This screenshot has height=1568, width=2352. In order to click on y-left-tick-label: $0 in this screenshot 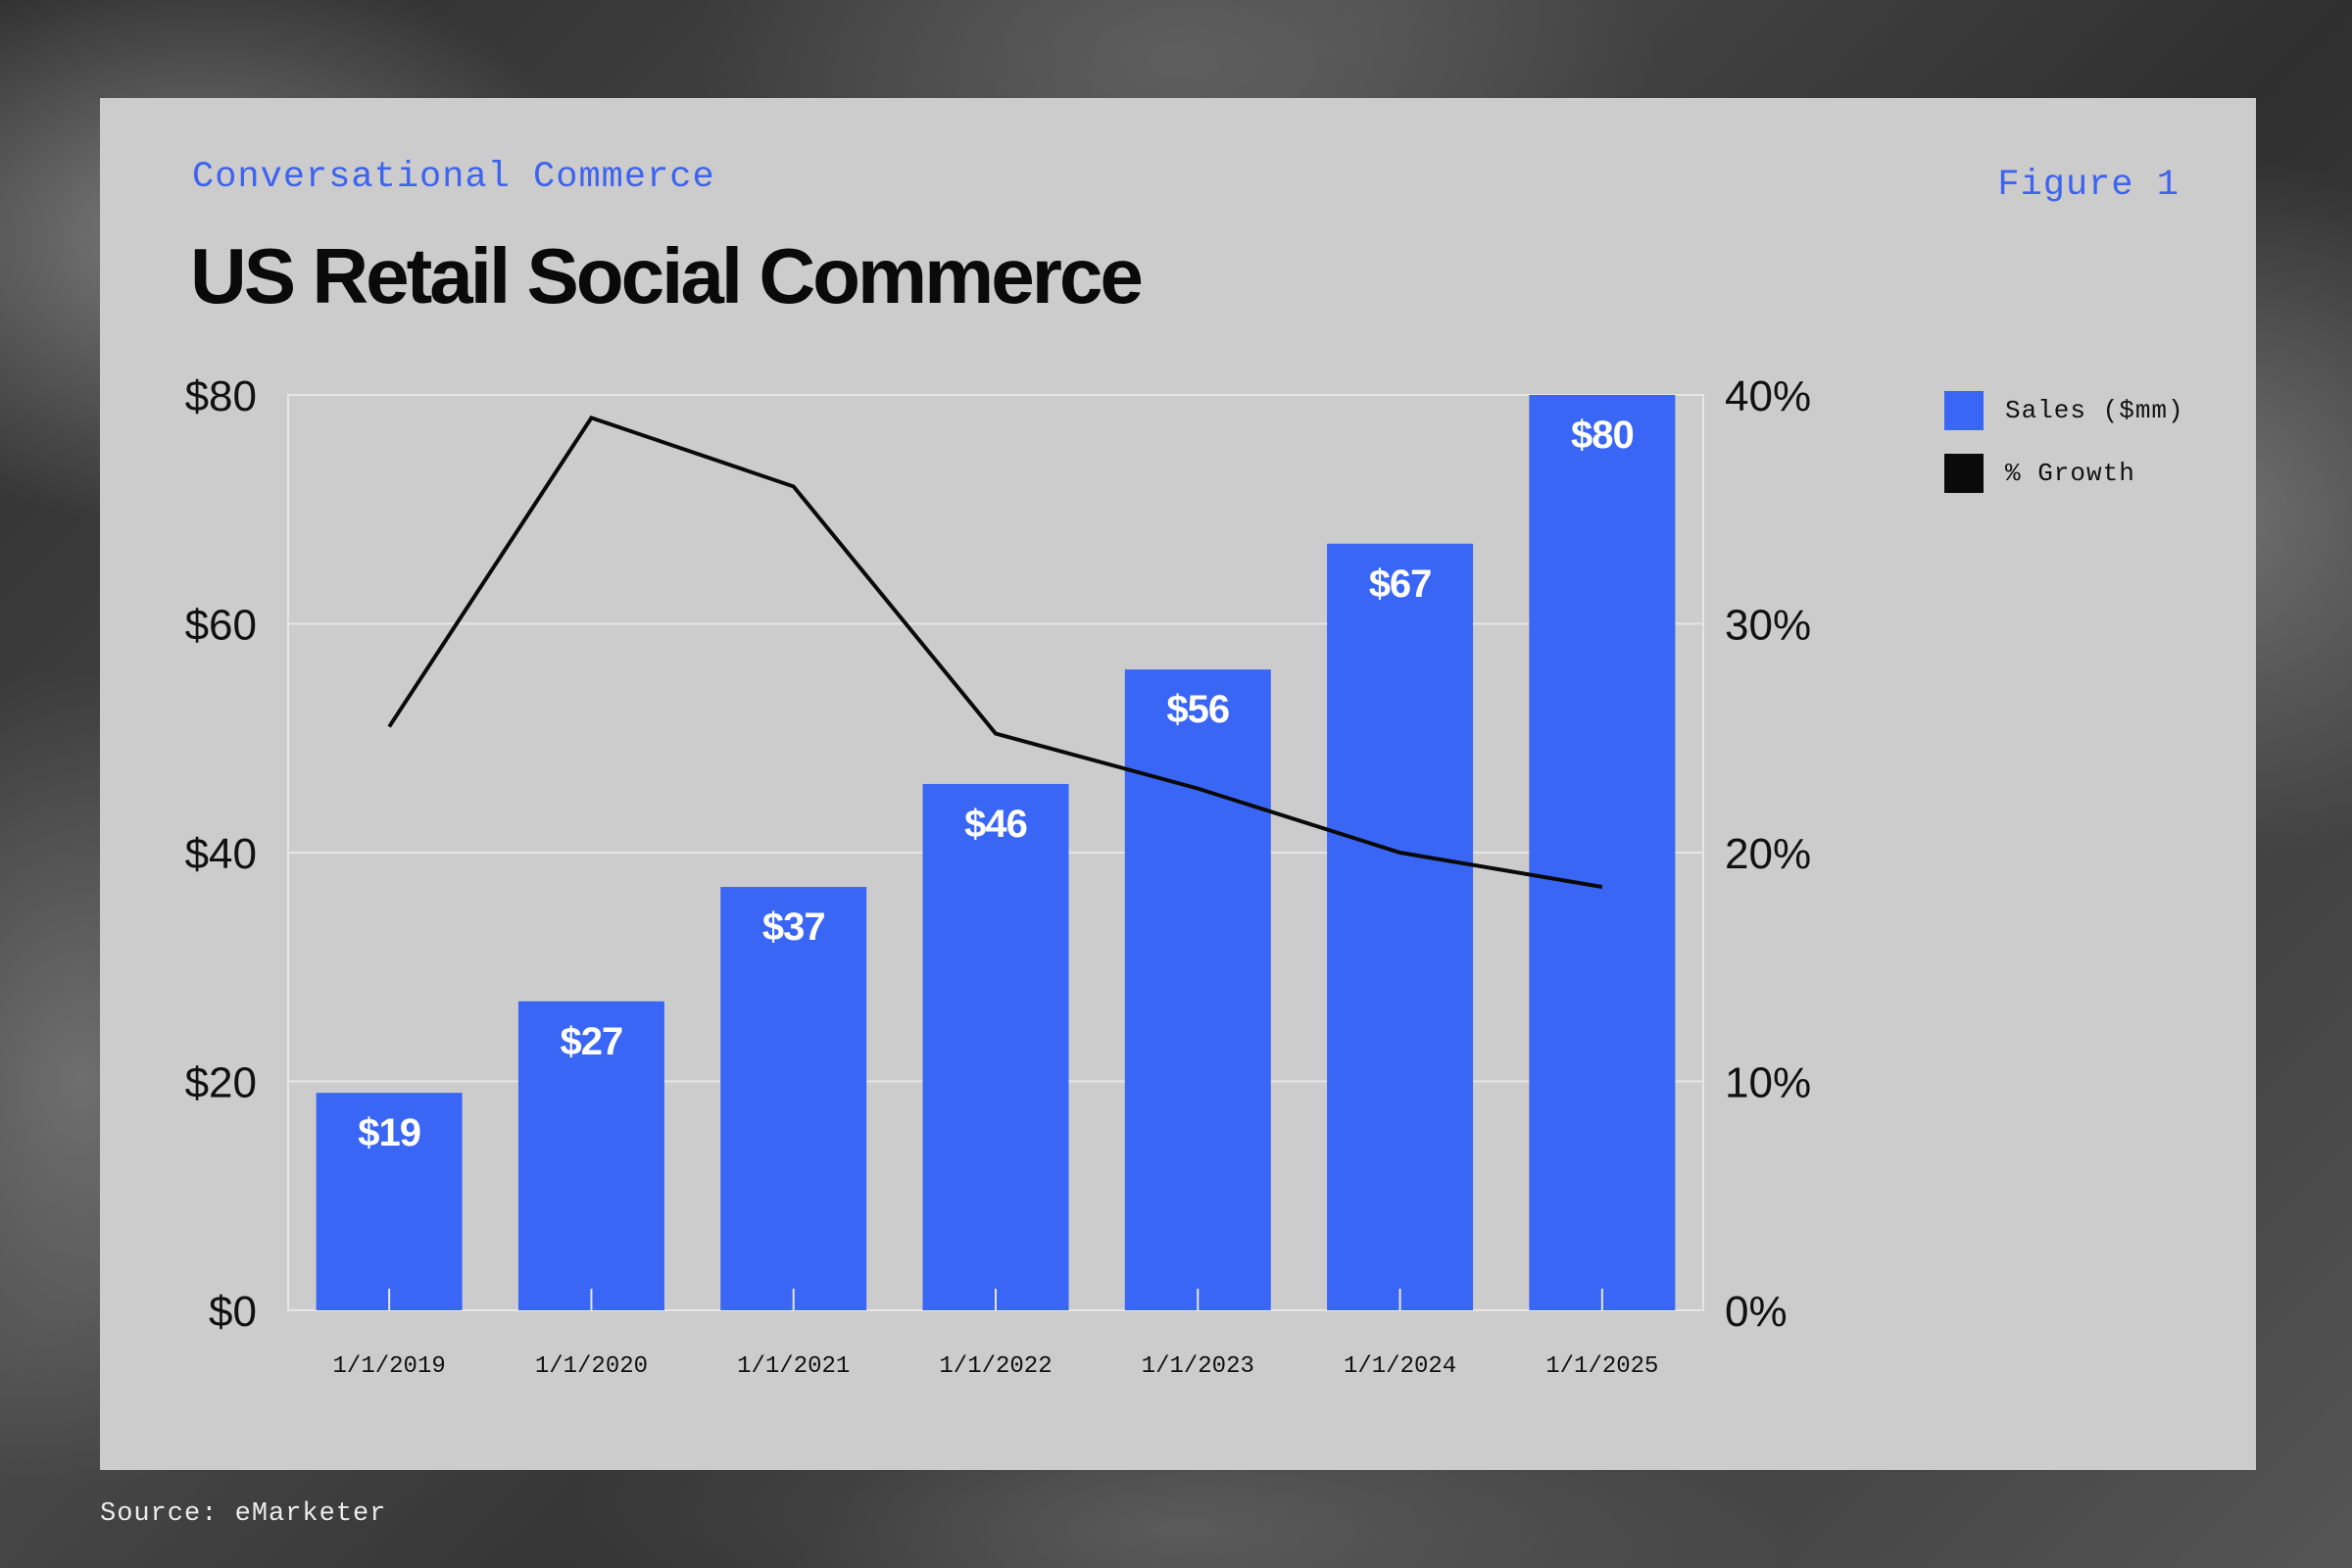, I will do `click(233, 1312)`.